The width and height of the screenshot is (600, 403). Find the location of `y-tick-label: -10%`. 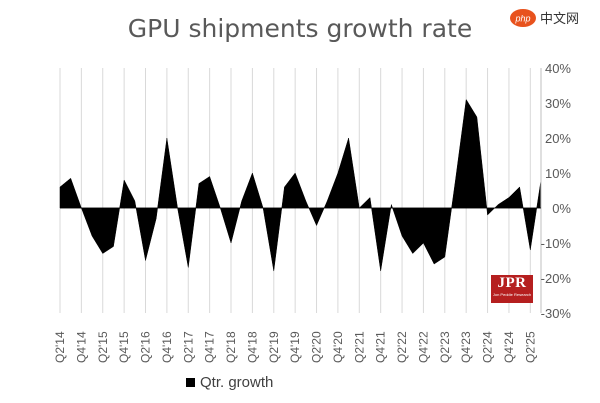

y-tick-label: -10% is located at coordinates (556, 243).